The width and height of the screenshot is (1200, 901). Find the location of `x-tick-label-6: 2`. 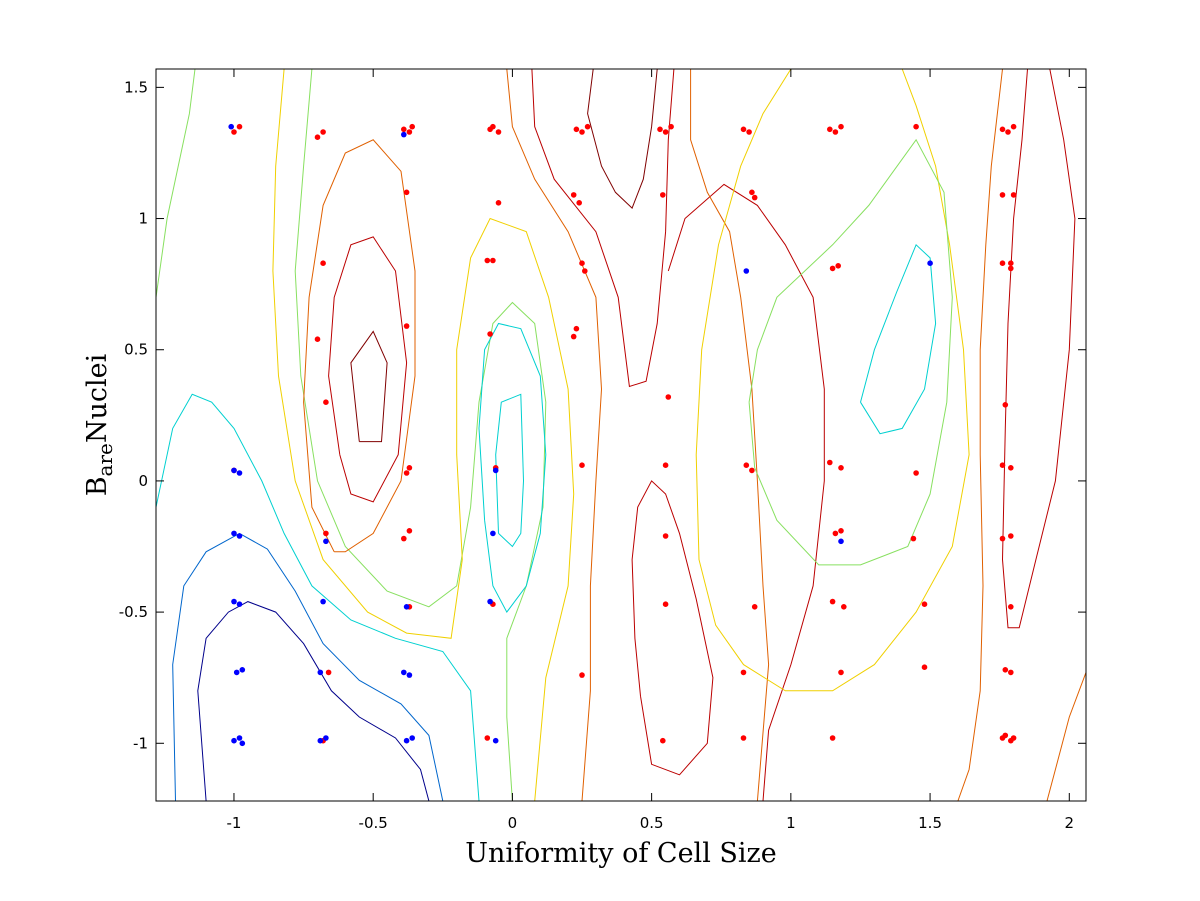

x-tick-label-6: 2 is located at coordinates (1070, 823).